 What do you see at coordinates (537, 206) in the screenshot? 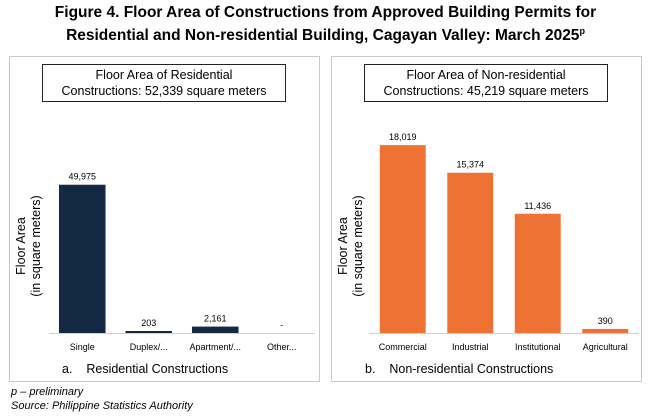
I see `nonresidential-data-label-2: 11,436` at bounding box center [537, 206].